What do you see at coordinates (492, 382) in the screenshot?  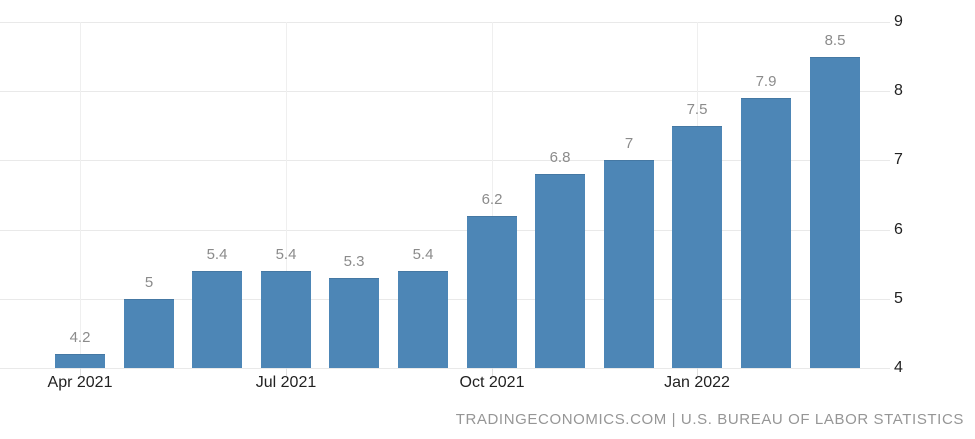 I see `x-axis-tick-label: Oct 2021` at bounding box center [492, 382].